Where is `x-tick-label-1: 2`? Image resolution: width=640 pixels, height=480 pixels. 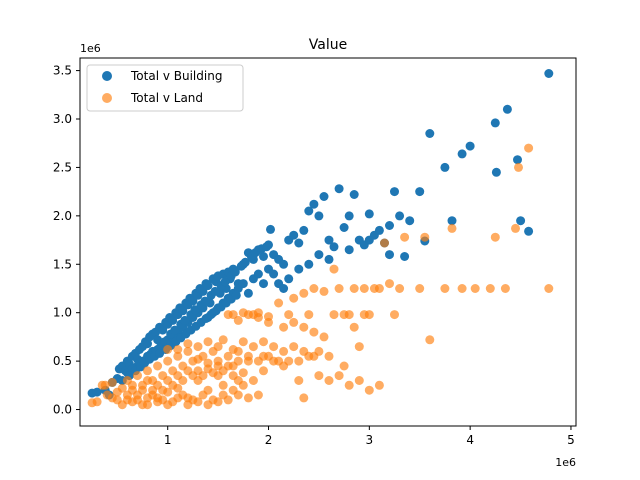
x-tick-label-1: 2 is located at coordinates (269, 440).